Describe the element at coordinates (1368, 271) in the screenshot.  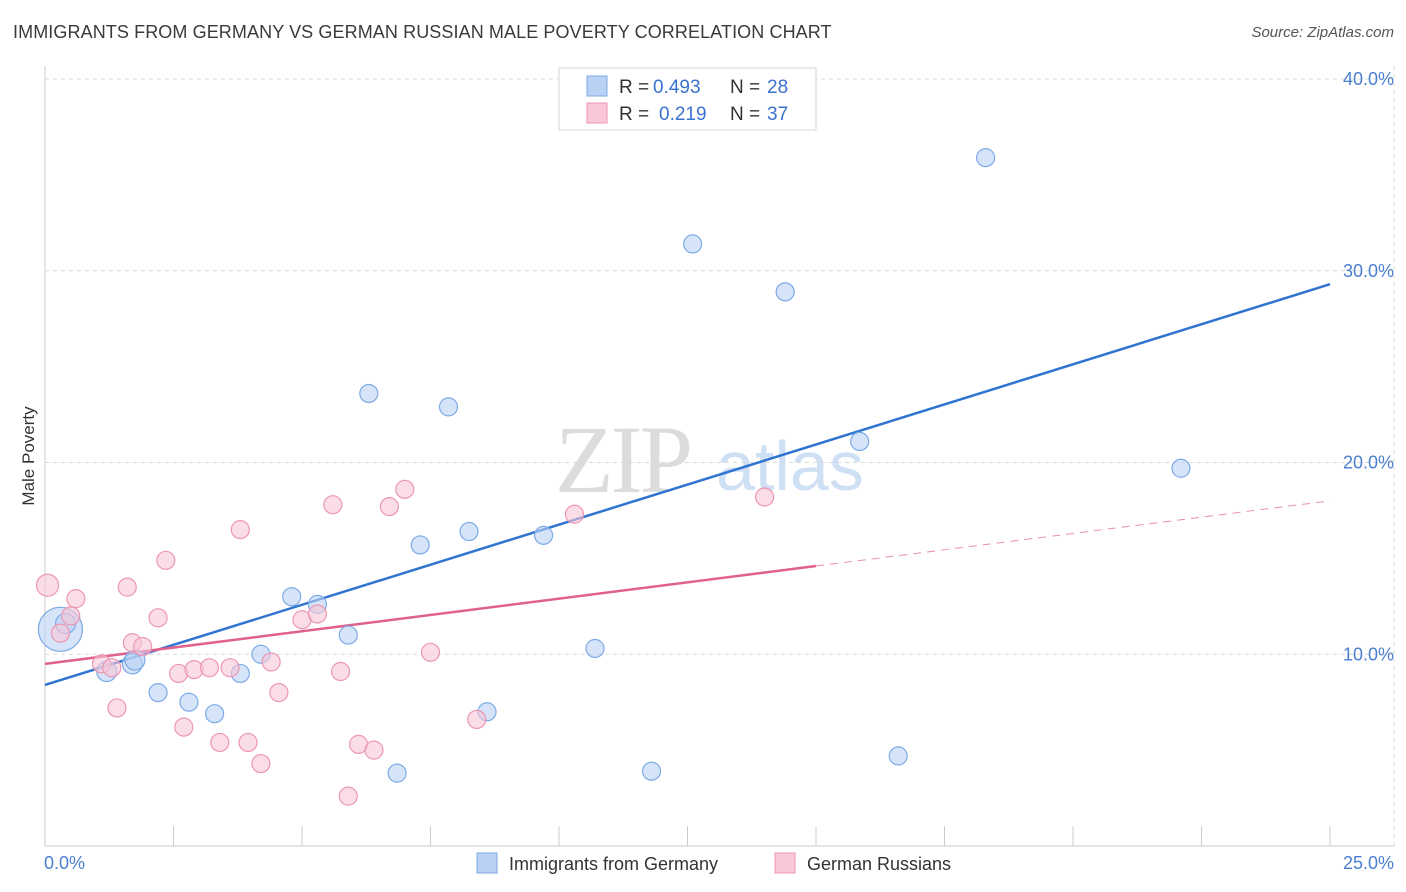
I see `y-tick-label-30: 30.0%` at that location.